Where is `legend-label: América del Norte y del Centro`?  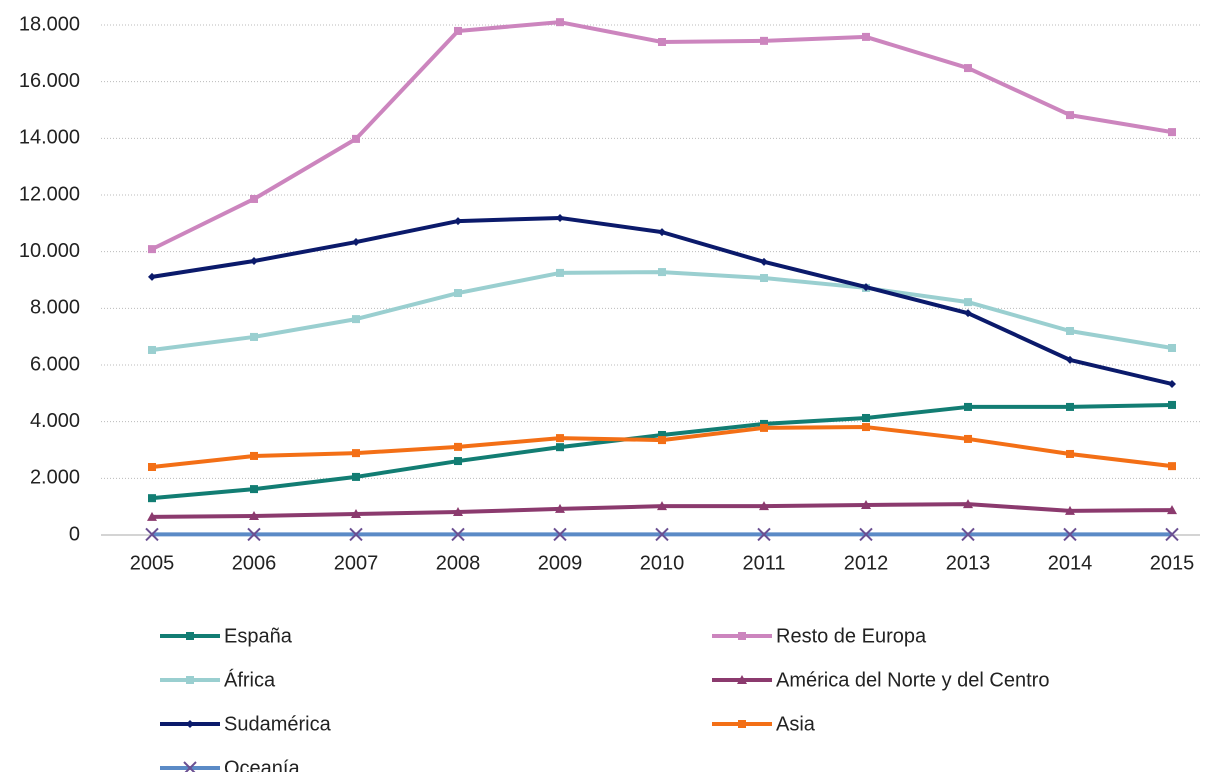 legend-label: América del Norte y del Centro is located at coordinates (912, 680).